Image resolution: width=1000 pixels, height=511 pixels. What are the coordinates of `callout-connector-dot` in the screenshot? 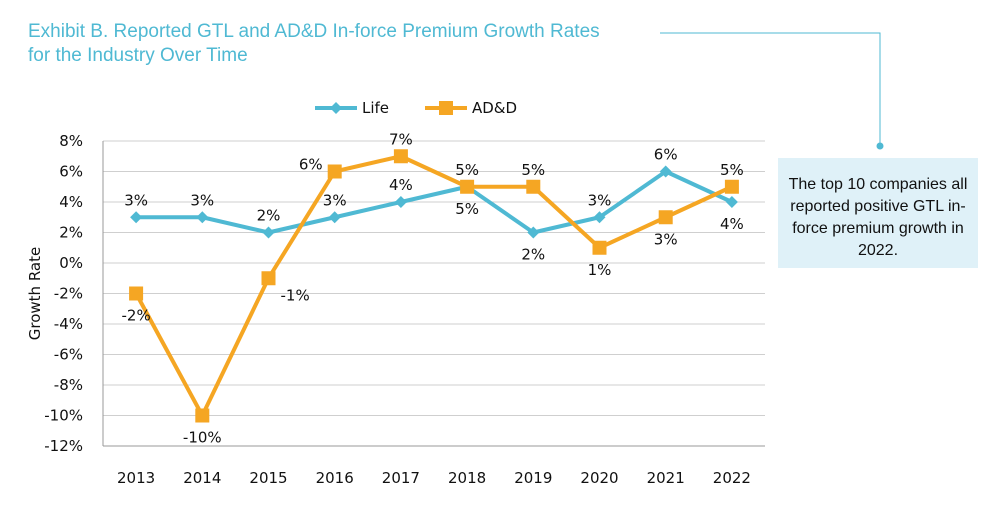 It's located at (880, 146).